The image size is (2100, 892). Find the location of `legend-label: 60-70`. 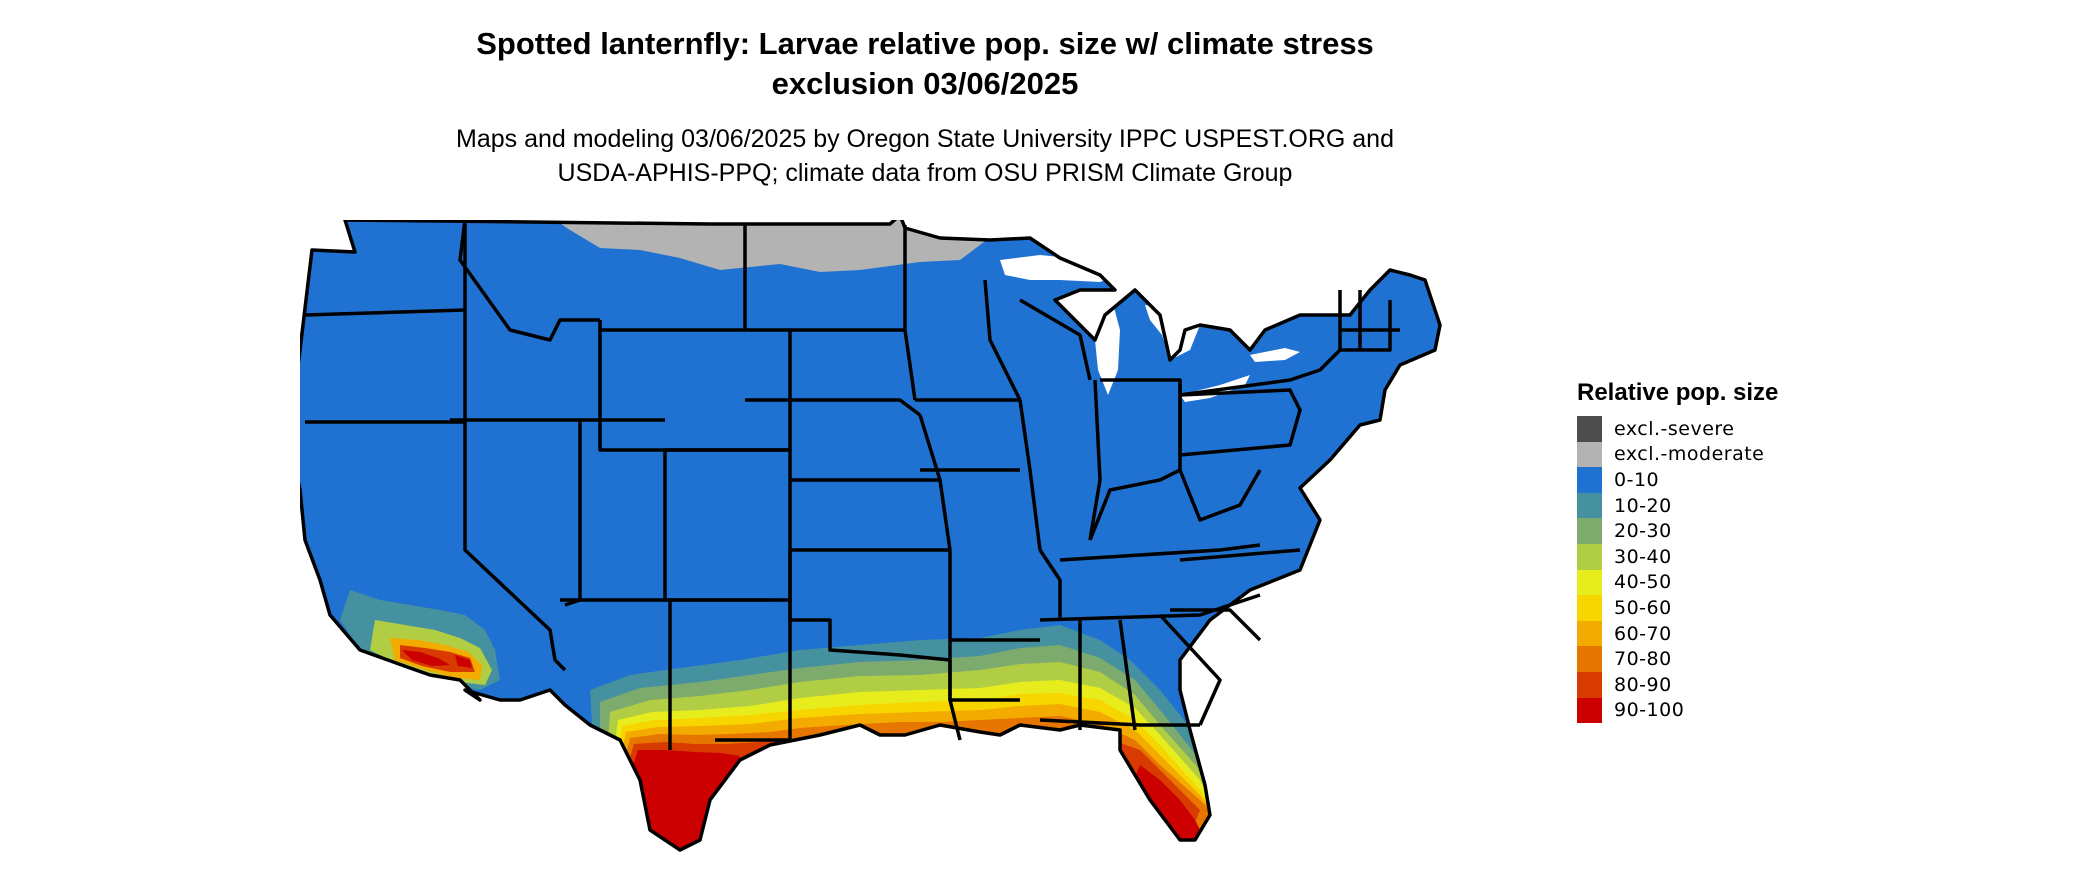

legend-label: 60-70 is located at coordinates (1643, 633).